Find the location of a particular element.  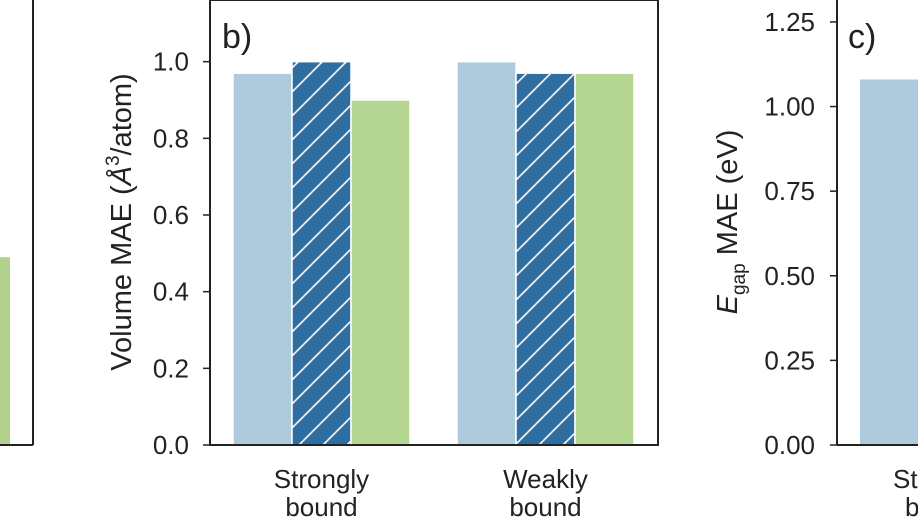

ytick-label: 1.00 is located at coordinates (789, 107).